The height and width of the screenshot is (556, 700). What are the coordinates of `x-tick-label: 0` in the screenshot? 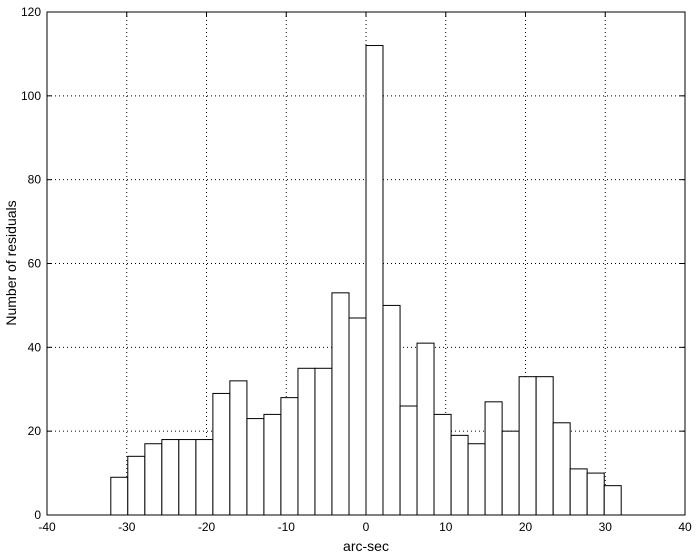 It's located at (366, 527).